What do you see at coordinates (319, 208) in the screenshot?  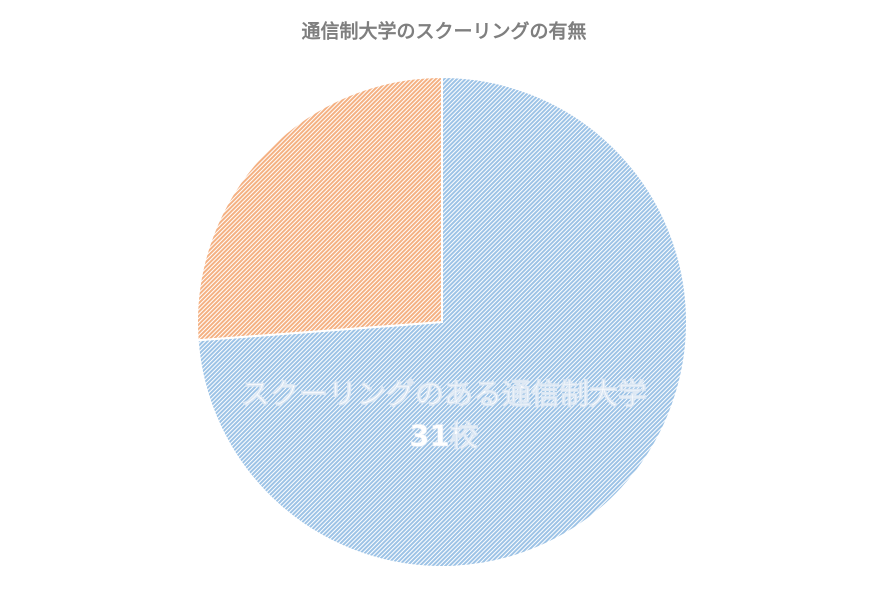 I see `pie-slice` at bounding box center [319, 208].